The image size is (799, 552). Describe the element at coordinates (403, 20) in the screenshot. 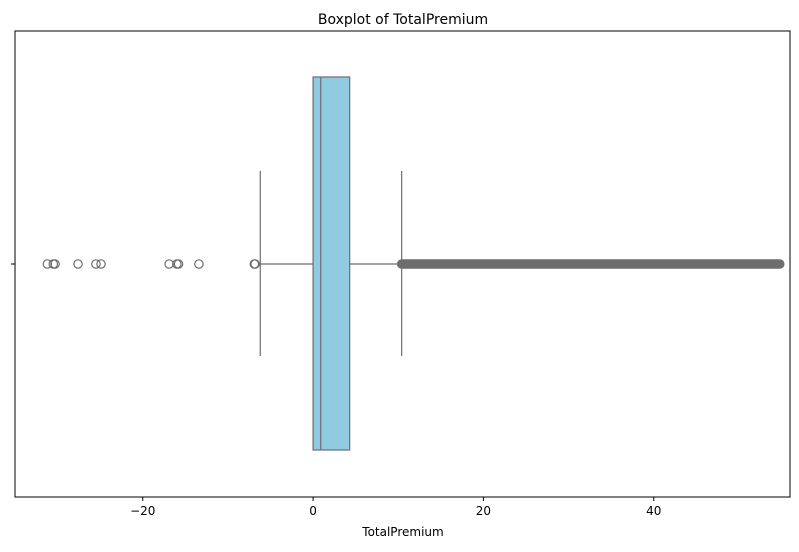

I see `chart-title: Boxplot of TotalPremium` at that location.